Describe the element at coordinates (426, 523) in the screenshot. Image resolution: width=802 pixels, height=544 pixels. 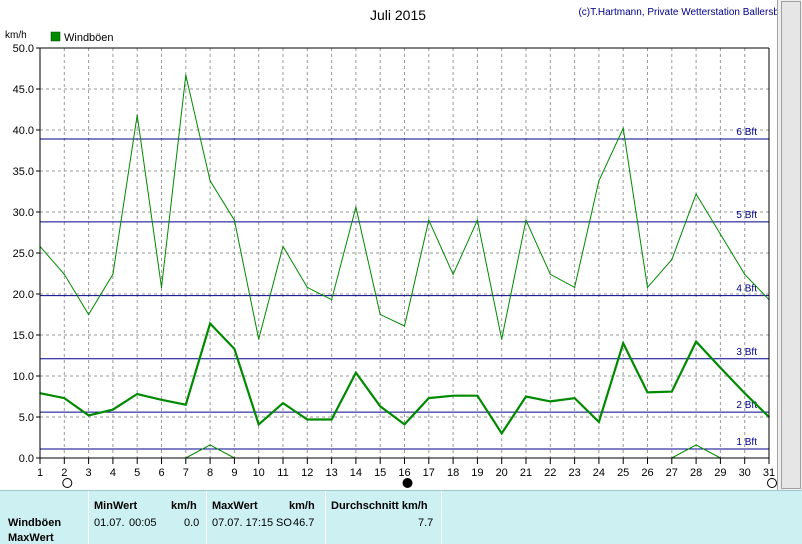
I see `avg-value: 7.7` at that location.